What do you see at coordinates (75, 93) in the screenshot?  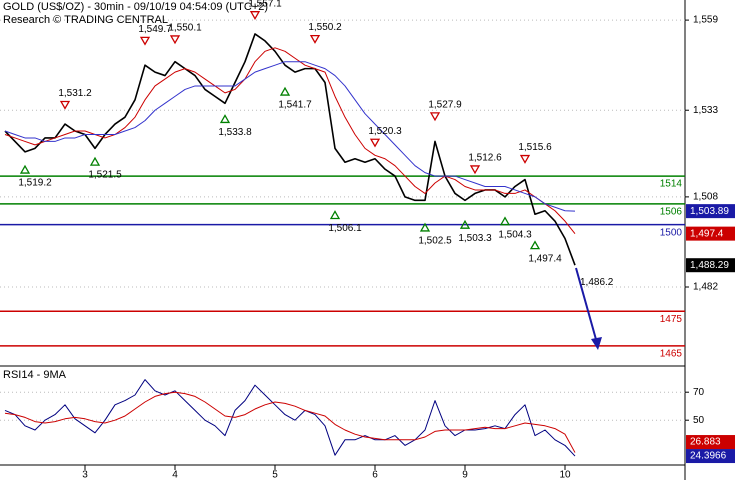 I see `high-label: 1,531.2` at bounding box center [75, 93].